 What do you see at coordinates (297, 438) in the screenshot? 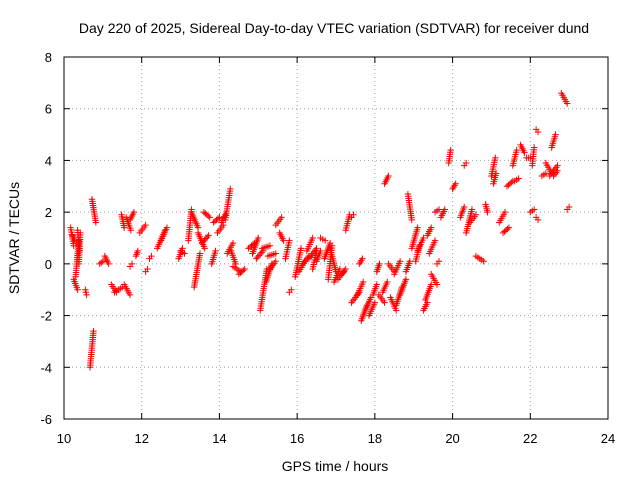
I see `x-tick-label: 16` at bounding box center [297, 438].